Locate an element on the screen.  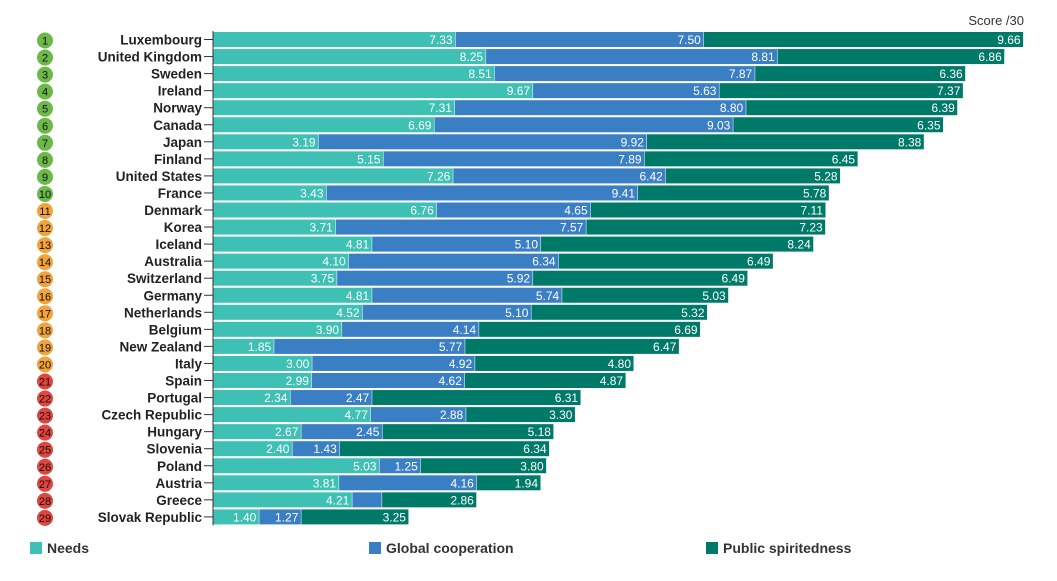
value-label-needs: 3.75 is located at coordinates (323, 279).